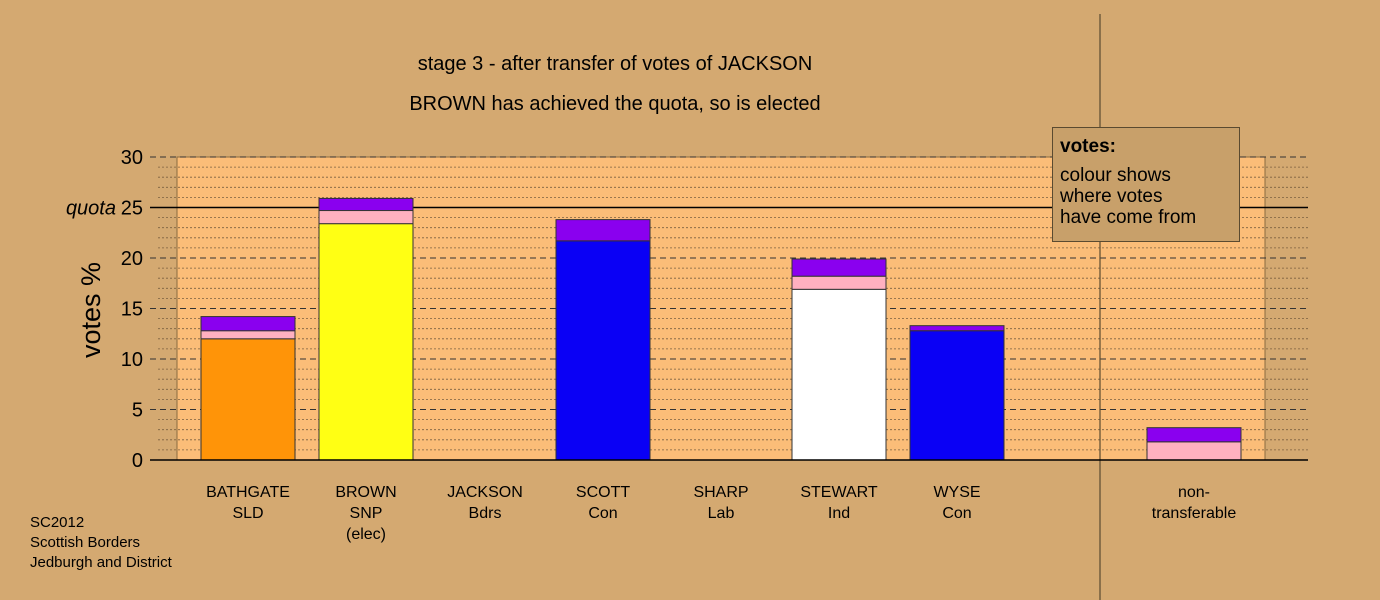  Describe the element at coordinates (956, 492) in the screenshot. I see `x-tick-label: WYSE` at that location.